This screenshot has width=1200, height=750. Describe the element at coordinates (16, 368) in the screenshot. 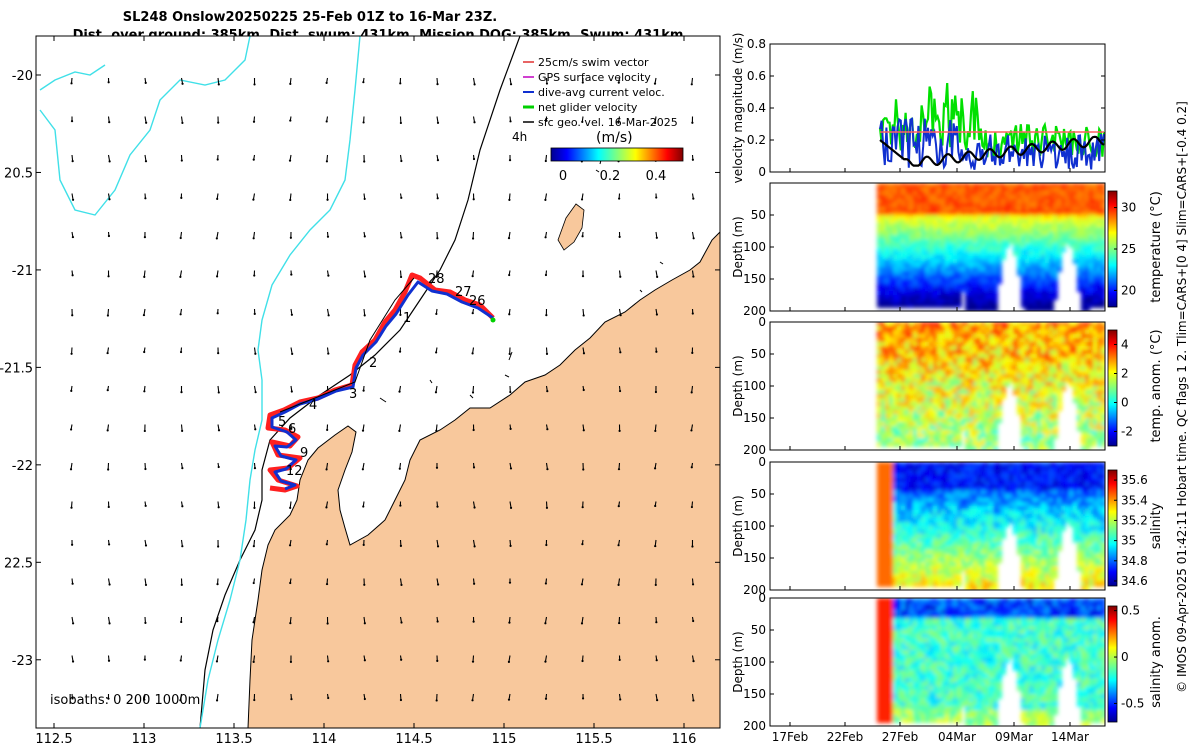

I see `lat-tick-label: -21.5` at that location.